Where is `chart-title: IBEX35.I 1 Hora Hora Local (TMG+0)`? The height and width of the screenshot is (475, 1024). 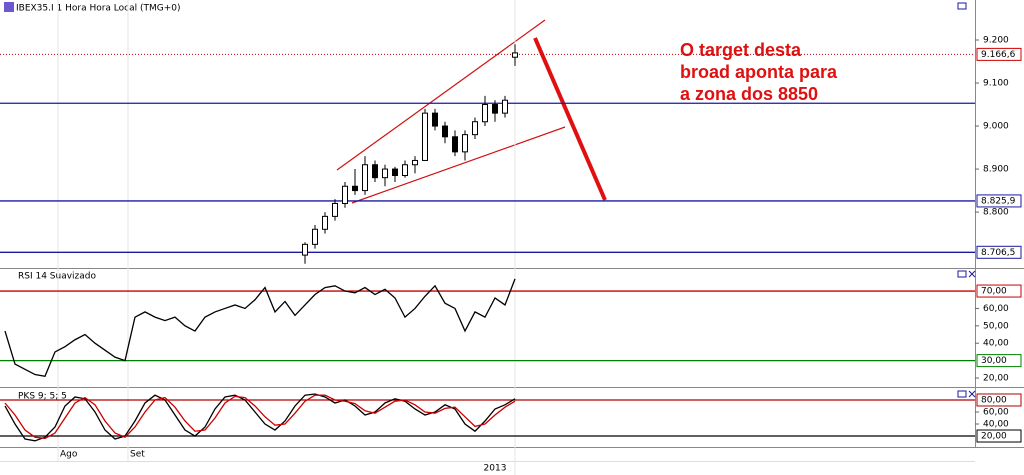 chart-title: IBEX35.I 1 Hora Hora Local (TMG+0) is located at coordinates (98, 9).